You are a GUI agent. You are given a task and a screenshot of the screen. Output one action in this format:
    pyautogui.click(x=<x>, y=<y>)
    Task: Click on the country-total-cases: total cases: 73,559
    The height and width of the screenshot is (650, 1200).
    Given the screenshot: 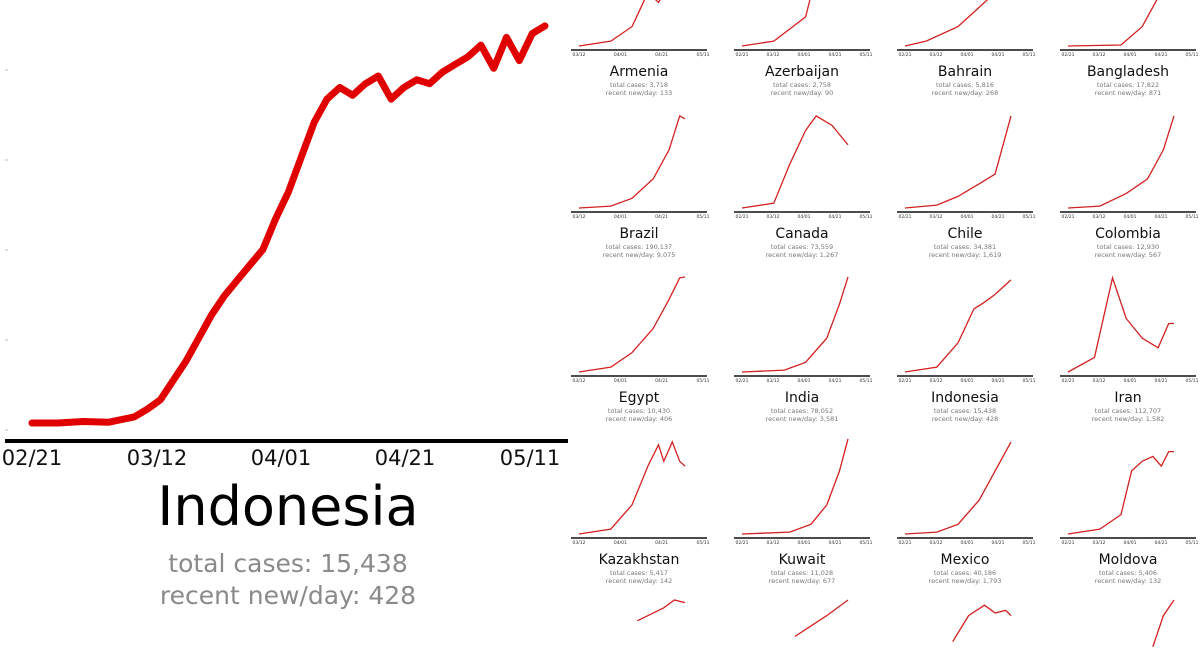 What is the action you would take?
    pyautogui.click(x=802, y=247)
    